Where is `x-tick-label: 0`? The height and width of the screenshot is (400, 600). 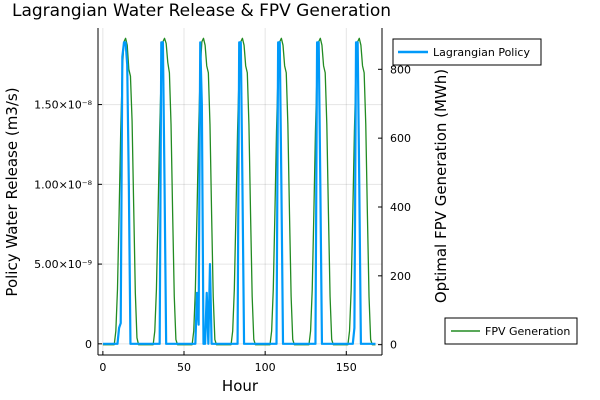
x-tick-label: 0 is located at coordinates (102, 367).